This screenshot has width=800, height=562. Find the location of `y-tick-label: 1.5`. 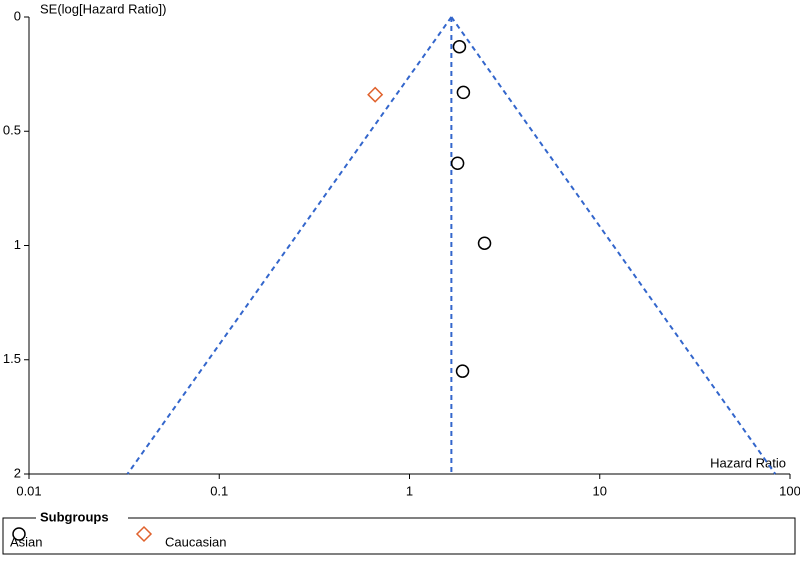

y-tick-label: 1.5 is located at coordinates (12, 358).